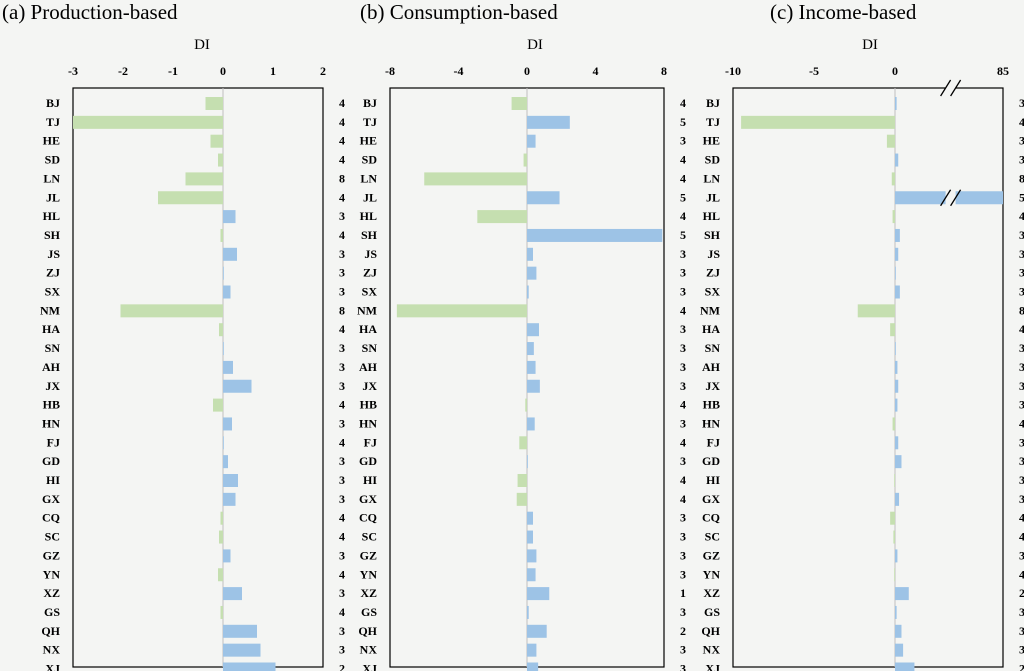 This screenshot has width=1024, height=671. I want to click on count-label-JX: 3, so click(342, 386).